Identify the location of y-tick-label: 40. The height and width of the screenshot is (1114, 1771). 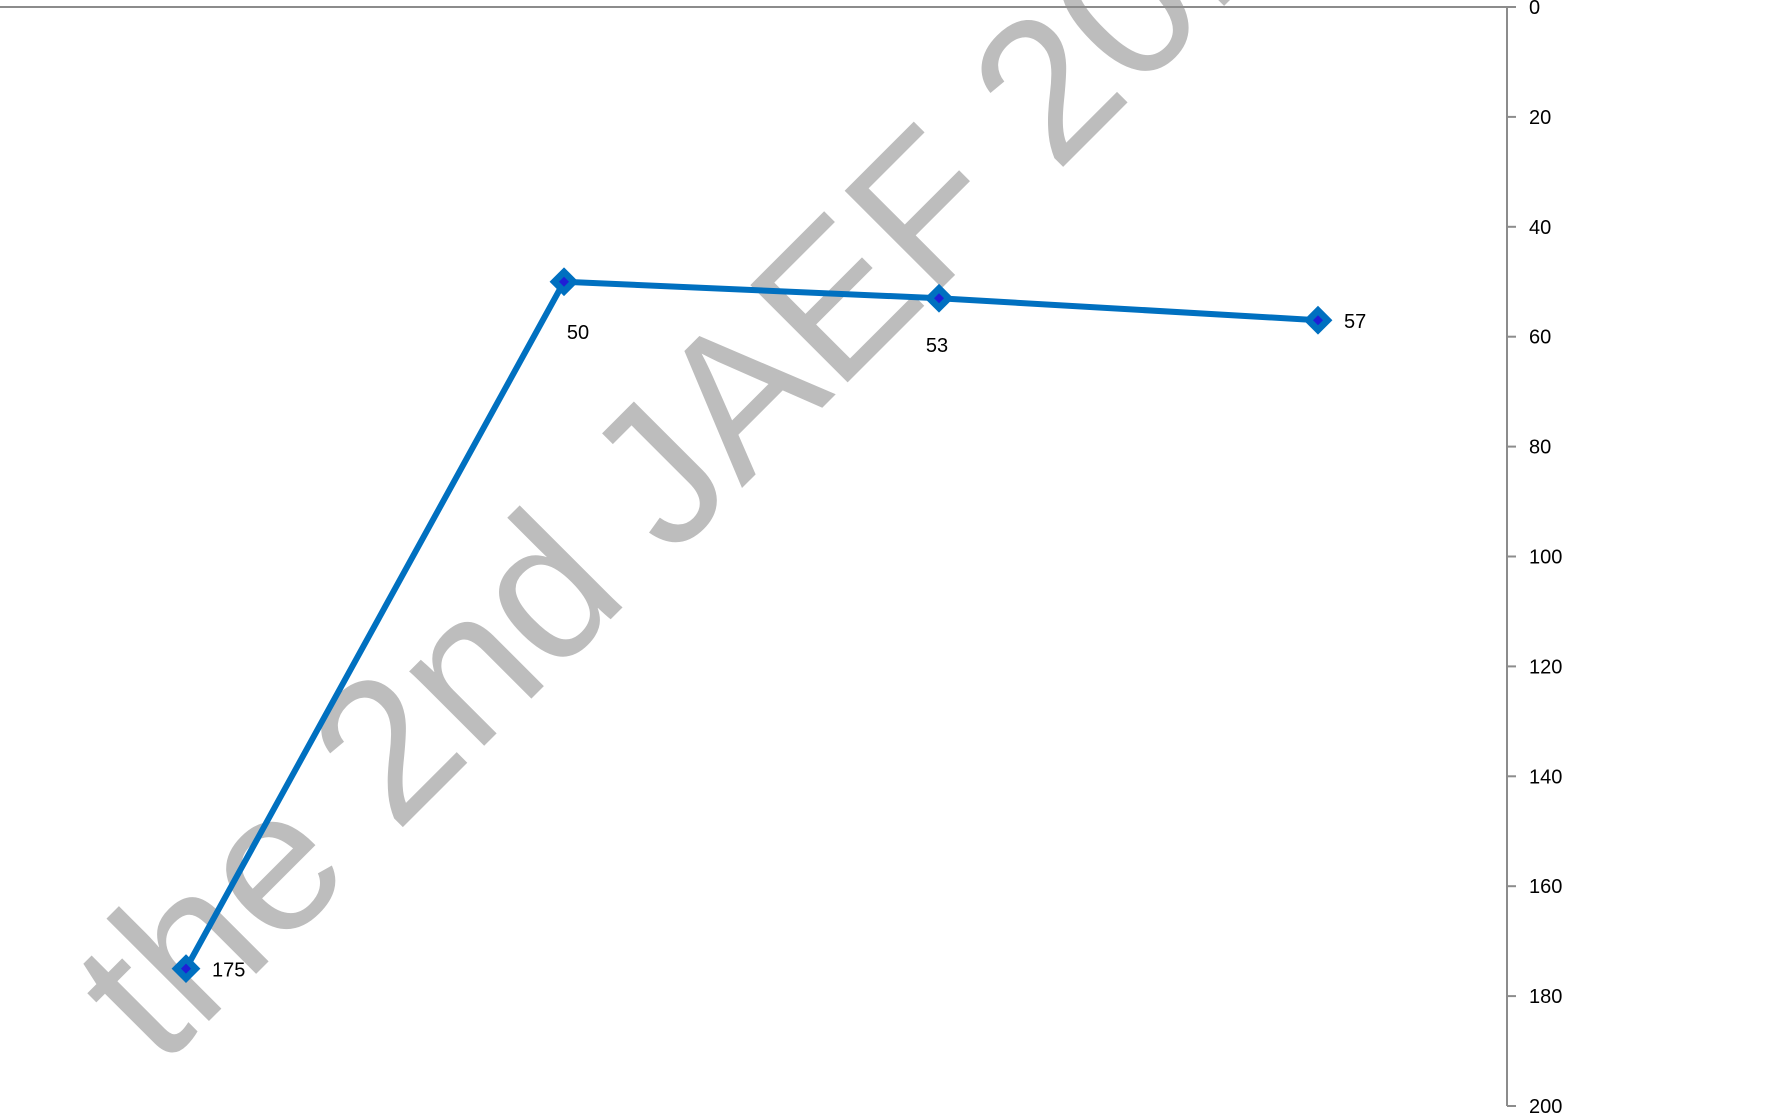
(1540, 228).